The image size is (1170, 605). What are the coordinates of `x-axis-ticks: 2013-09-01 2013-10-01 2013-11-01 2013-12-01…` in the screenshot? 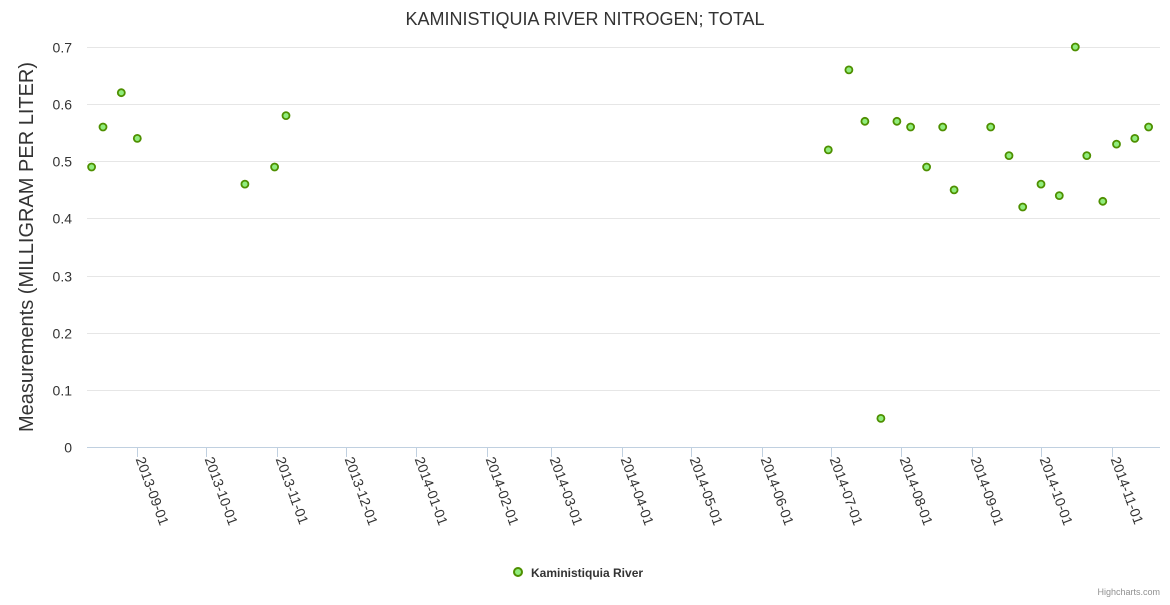 It's located at (640, 487).